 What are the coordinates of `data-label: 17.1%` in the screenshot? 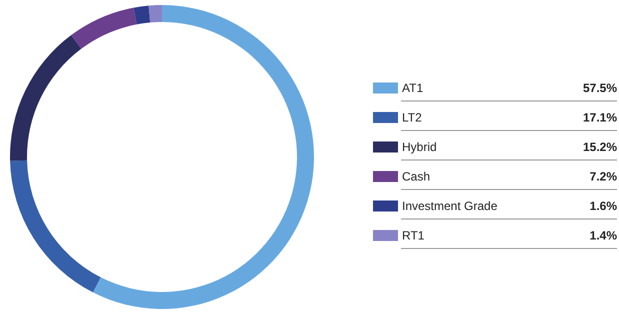 It's located at (600, 117).